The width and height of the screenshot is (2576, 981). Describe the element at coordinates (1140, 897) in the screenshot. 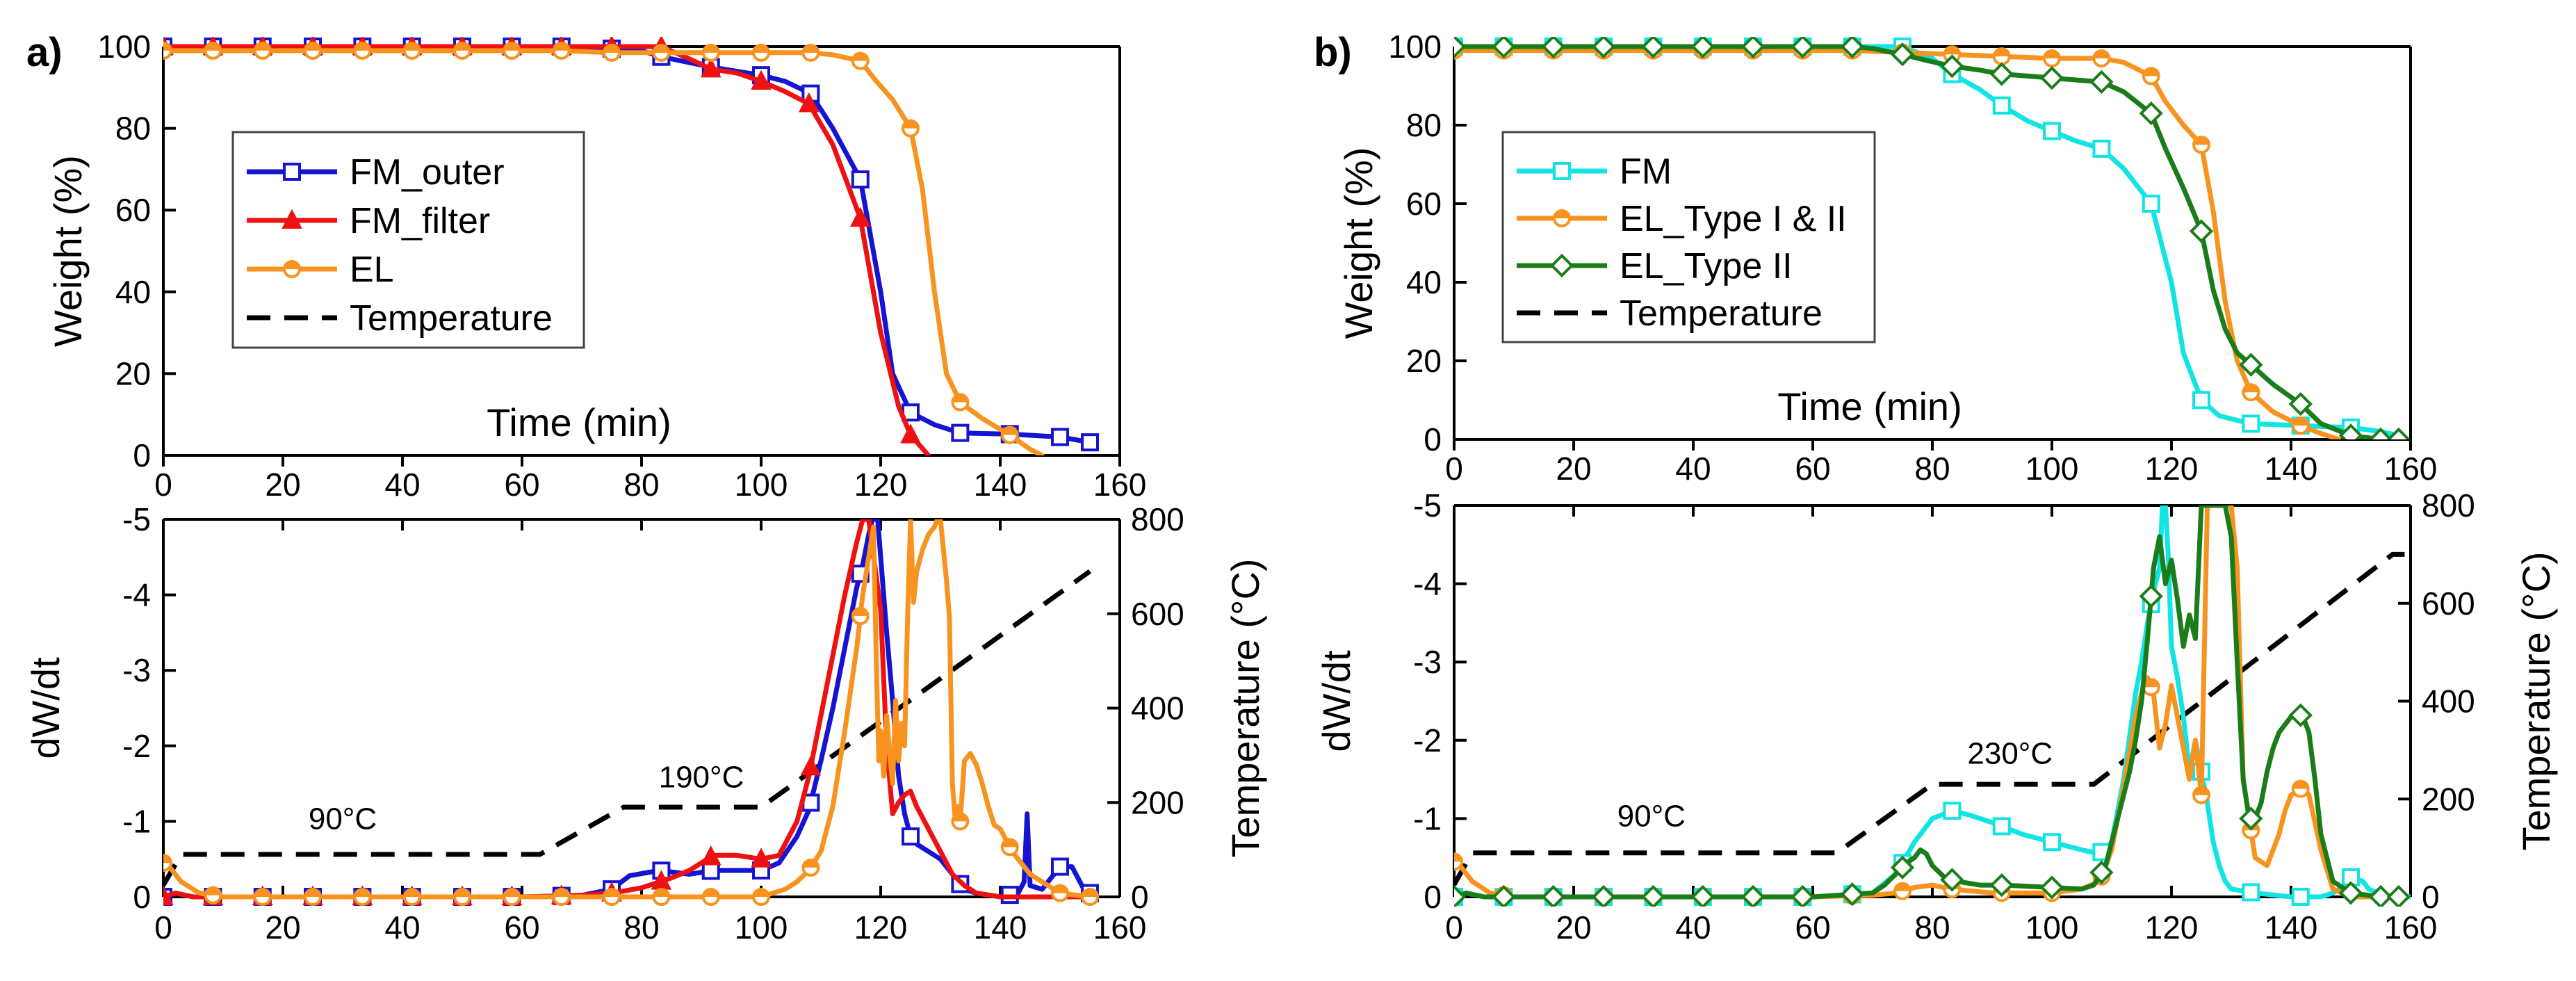

I see `y2-tick-label: 0` at that location.